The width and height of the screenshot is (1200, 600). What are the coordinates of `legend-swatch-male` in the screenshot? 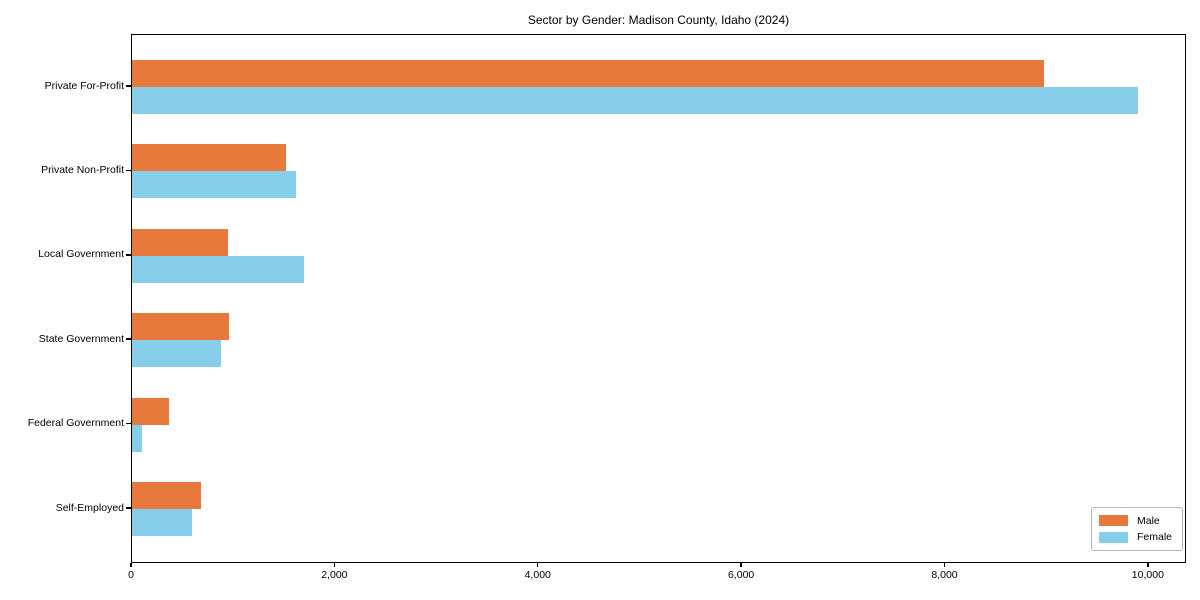 It's located at (1113, 521).